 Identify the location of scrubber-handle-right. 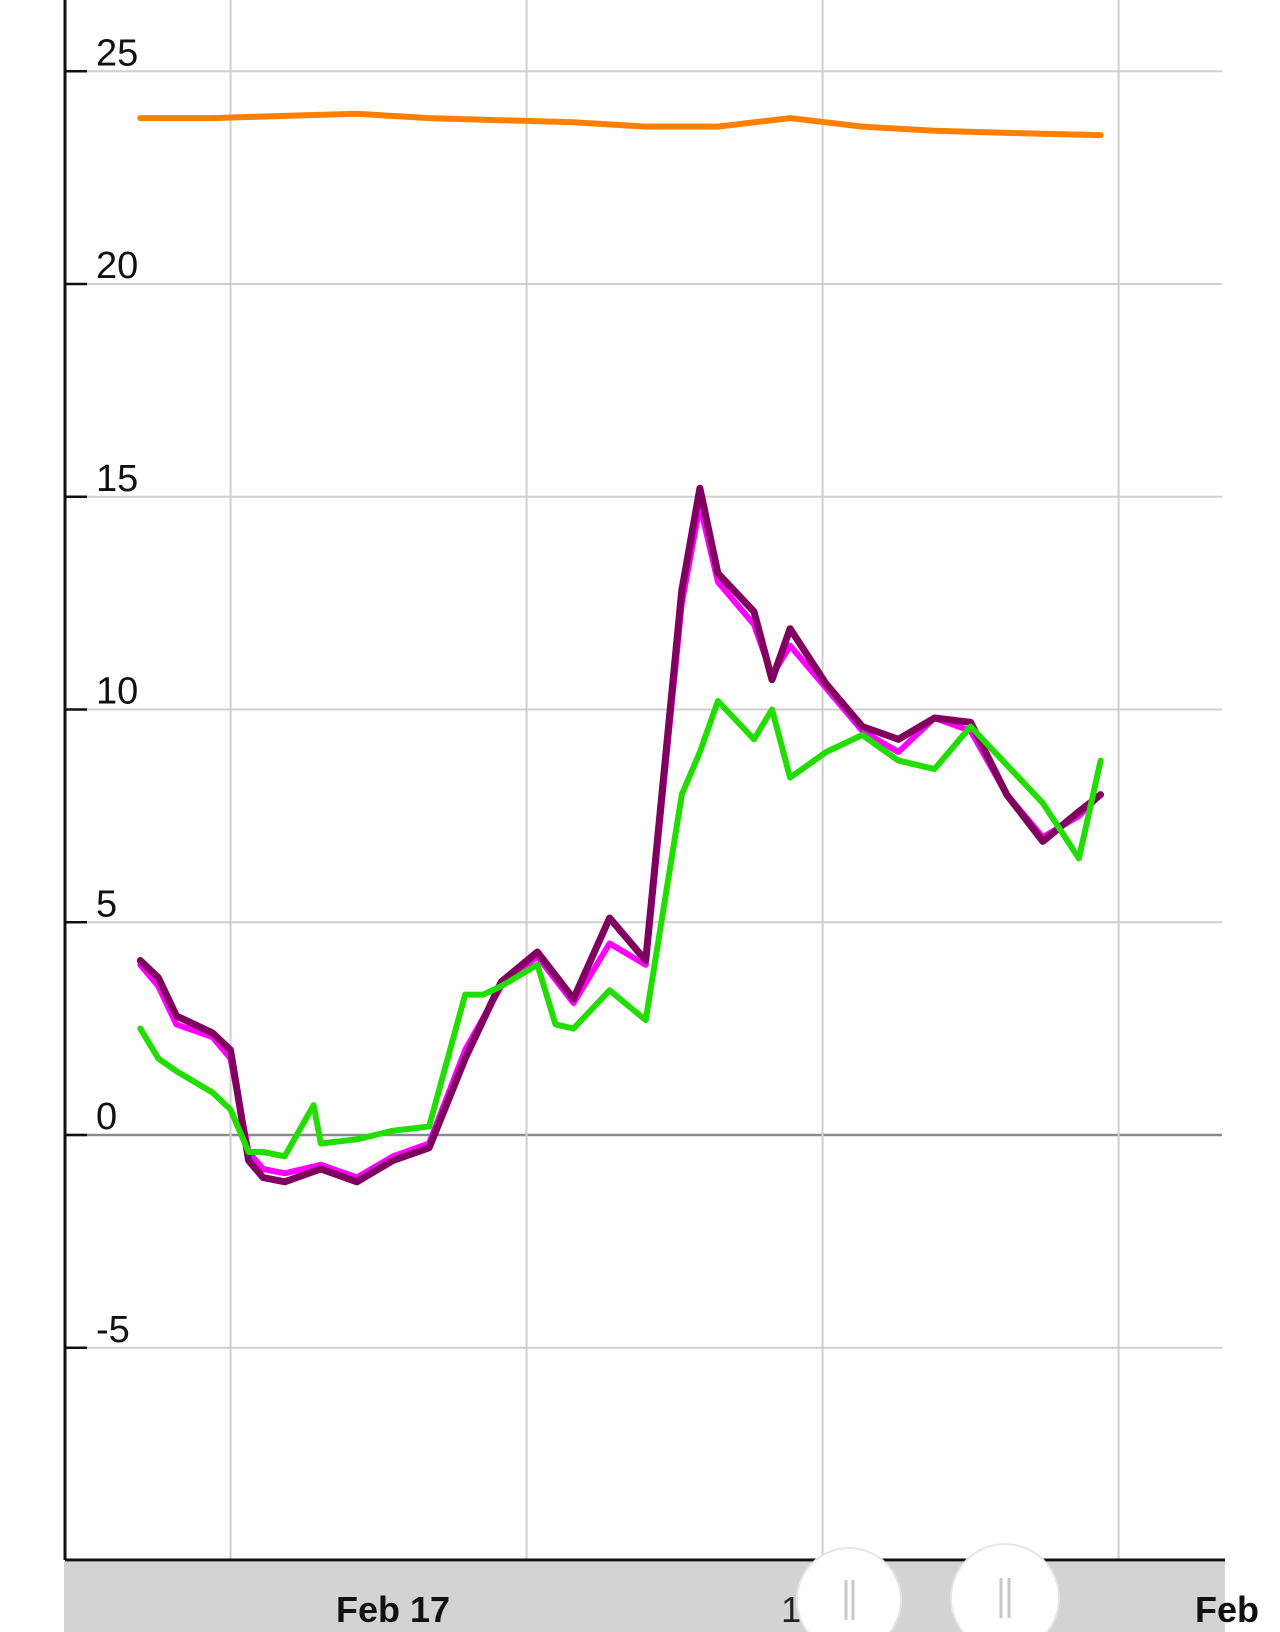
(1005, 1587).